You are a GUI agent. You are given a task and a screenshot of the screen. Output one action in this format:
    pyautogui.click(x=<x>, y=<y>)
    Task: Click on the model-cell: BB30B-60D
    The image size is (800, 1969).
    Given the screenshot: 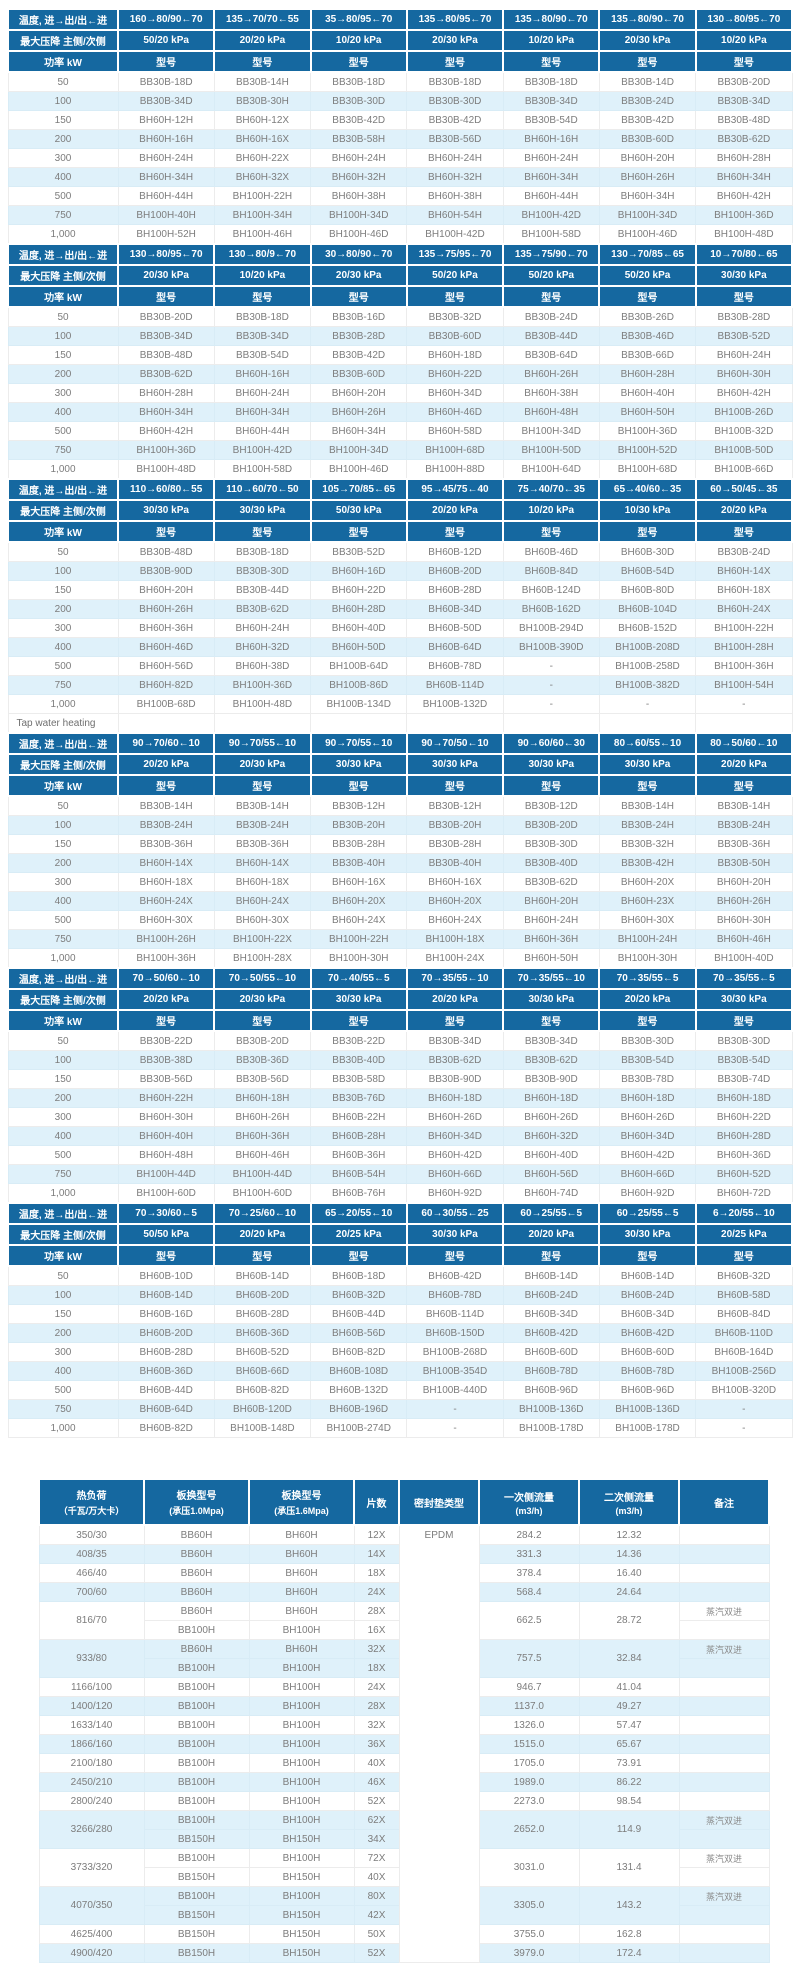 What is the action you would take?
    pyautogui.click(x=455, y=336)
    